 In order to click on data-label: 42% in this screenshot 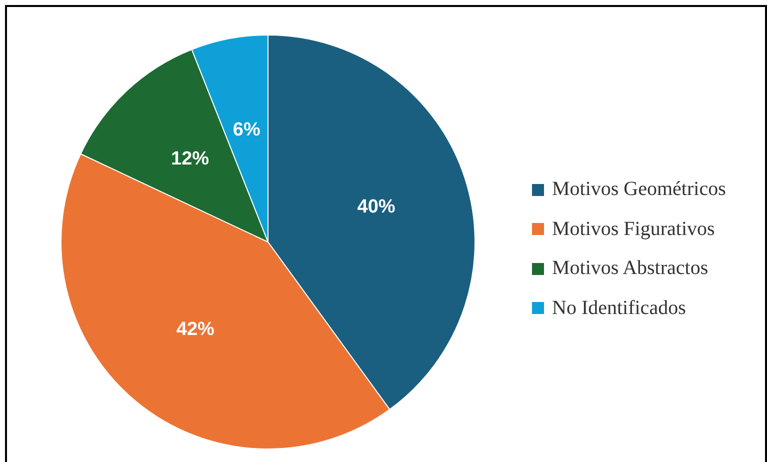, I will do `click(195, 329)`.